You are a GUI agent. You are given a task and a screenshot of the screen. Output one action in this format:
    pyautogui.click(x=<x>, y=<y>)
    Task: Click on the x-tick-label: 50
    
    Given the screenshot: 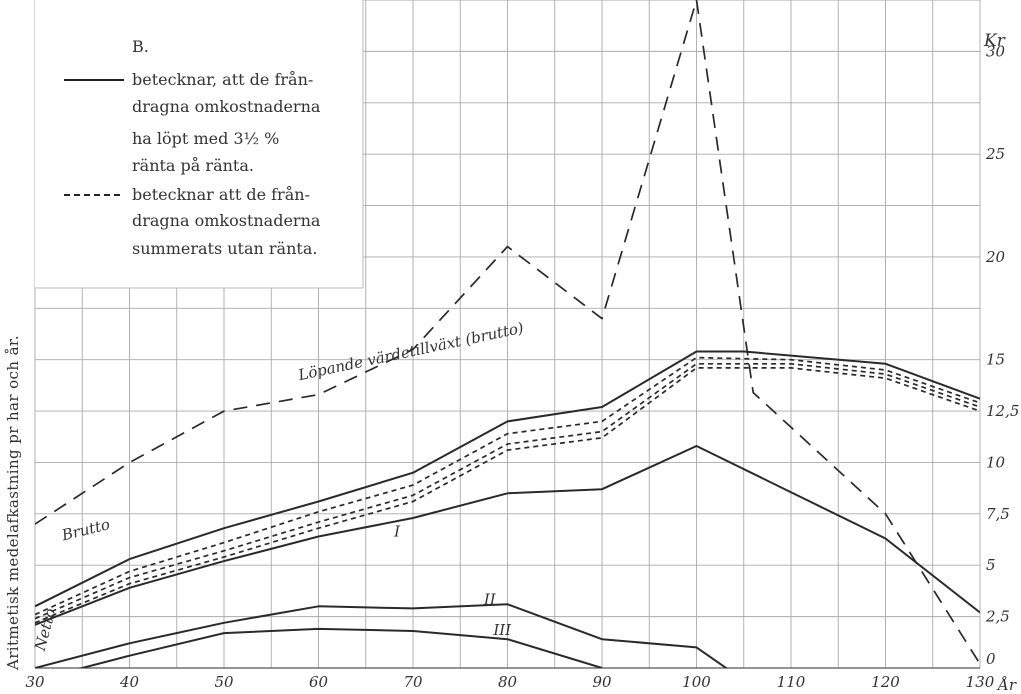 What is the action you would take?
    pyautogui.click(x=224, y=682)
    